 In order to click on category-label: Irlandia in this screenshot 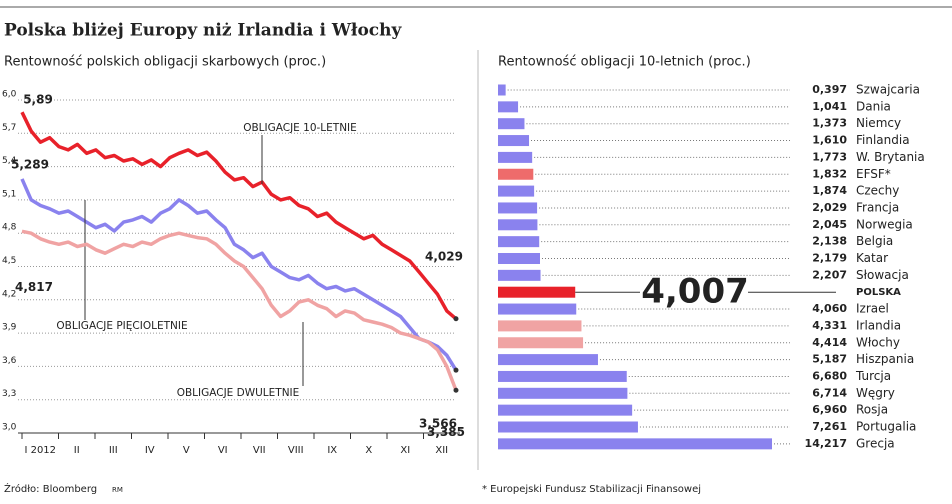, I will do `click(878, 325)`.